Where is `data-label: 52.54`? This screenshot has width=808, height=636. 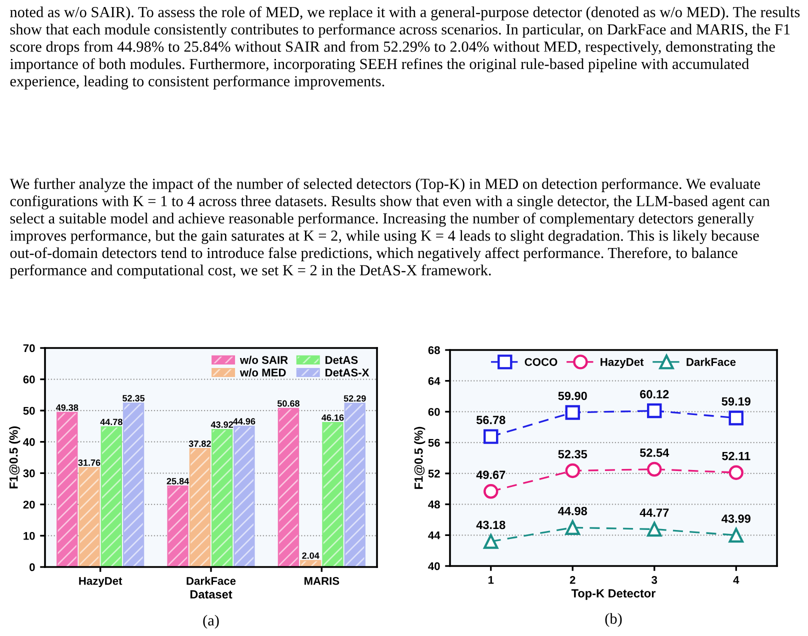 data-label: 52.54 is located at coordinates (655, 452).